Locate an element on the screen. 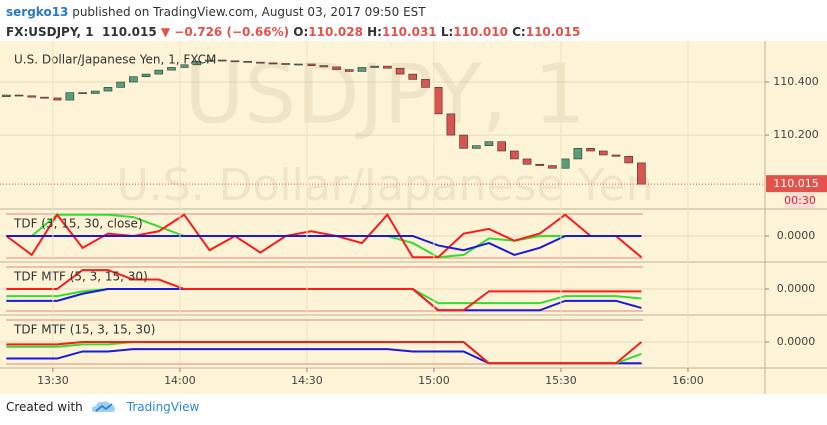  c-label: C: is located at coordinates (519, 32).